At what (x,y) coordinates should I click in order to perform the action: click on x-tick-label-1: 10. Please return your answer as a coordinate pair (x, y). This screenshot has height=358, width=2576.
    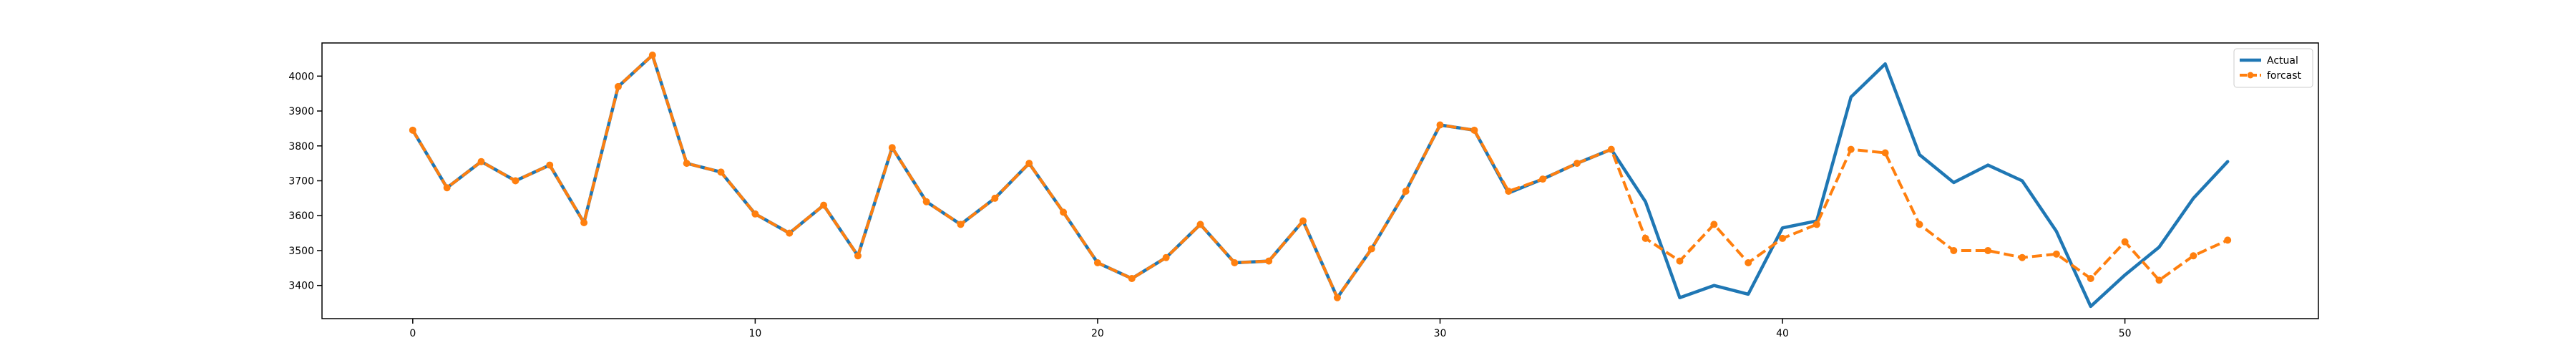
    Looking at the image, I should click on (754, 333).